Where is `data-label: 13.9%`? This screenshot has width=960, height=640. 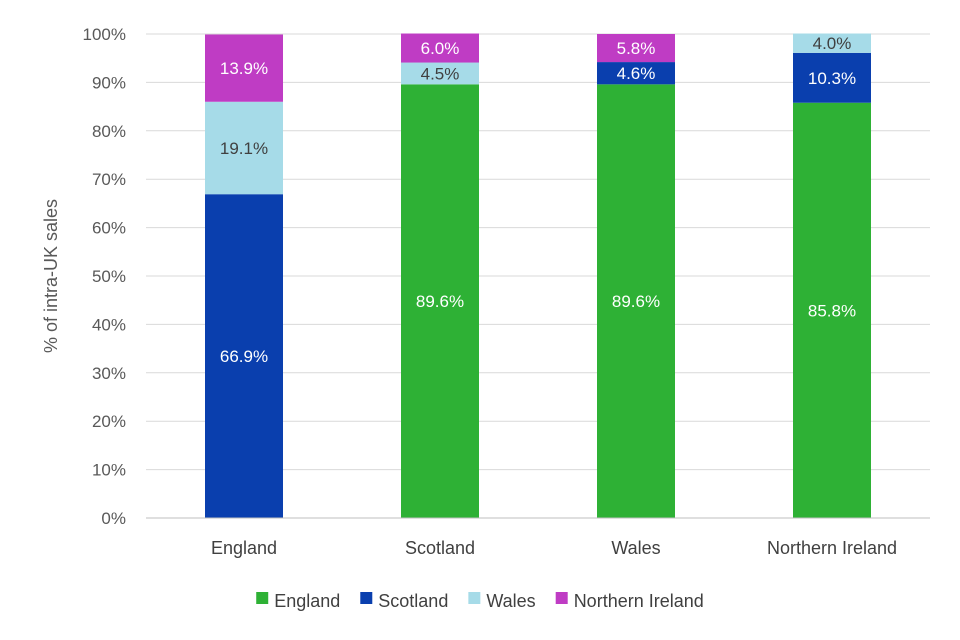
data-label: 13.9% is located at coordinates (244, 68).